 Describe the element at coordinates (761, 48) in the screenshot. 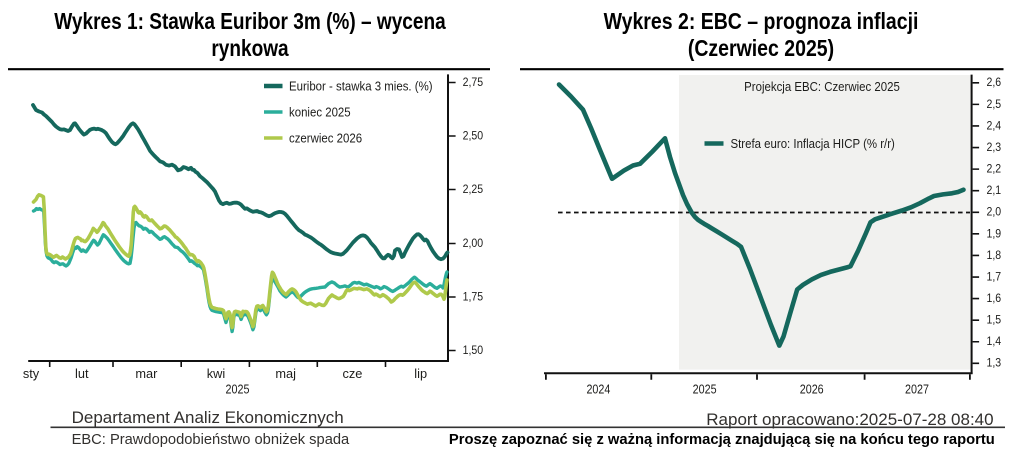

I see `svg-text: (Czerwiec 2025)` at that location.